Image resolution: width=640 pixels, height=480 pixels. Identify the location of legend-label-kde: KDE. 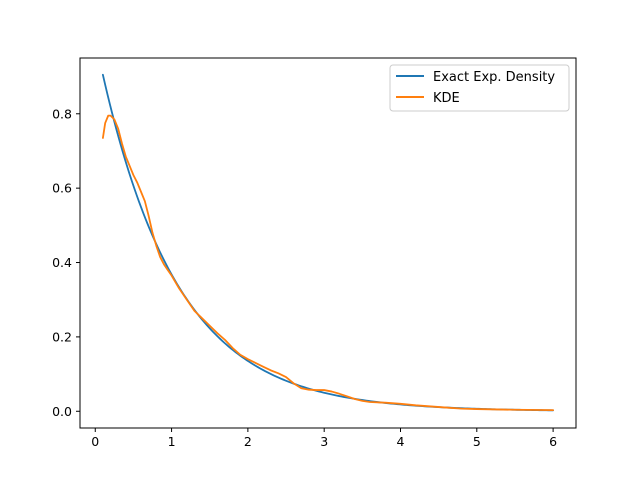
(446, 98).